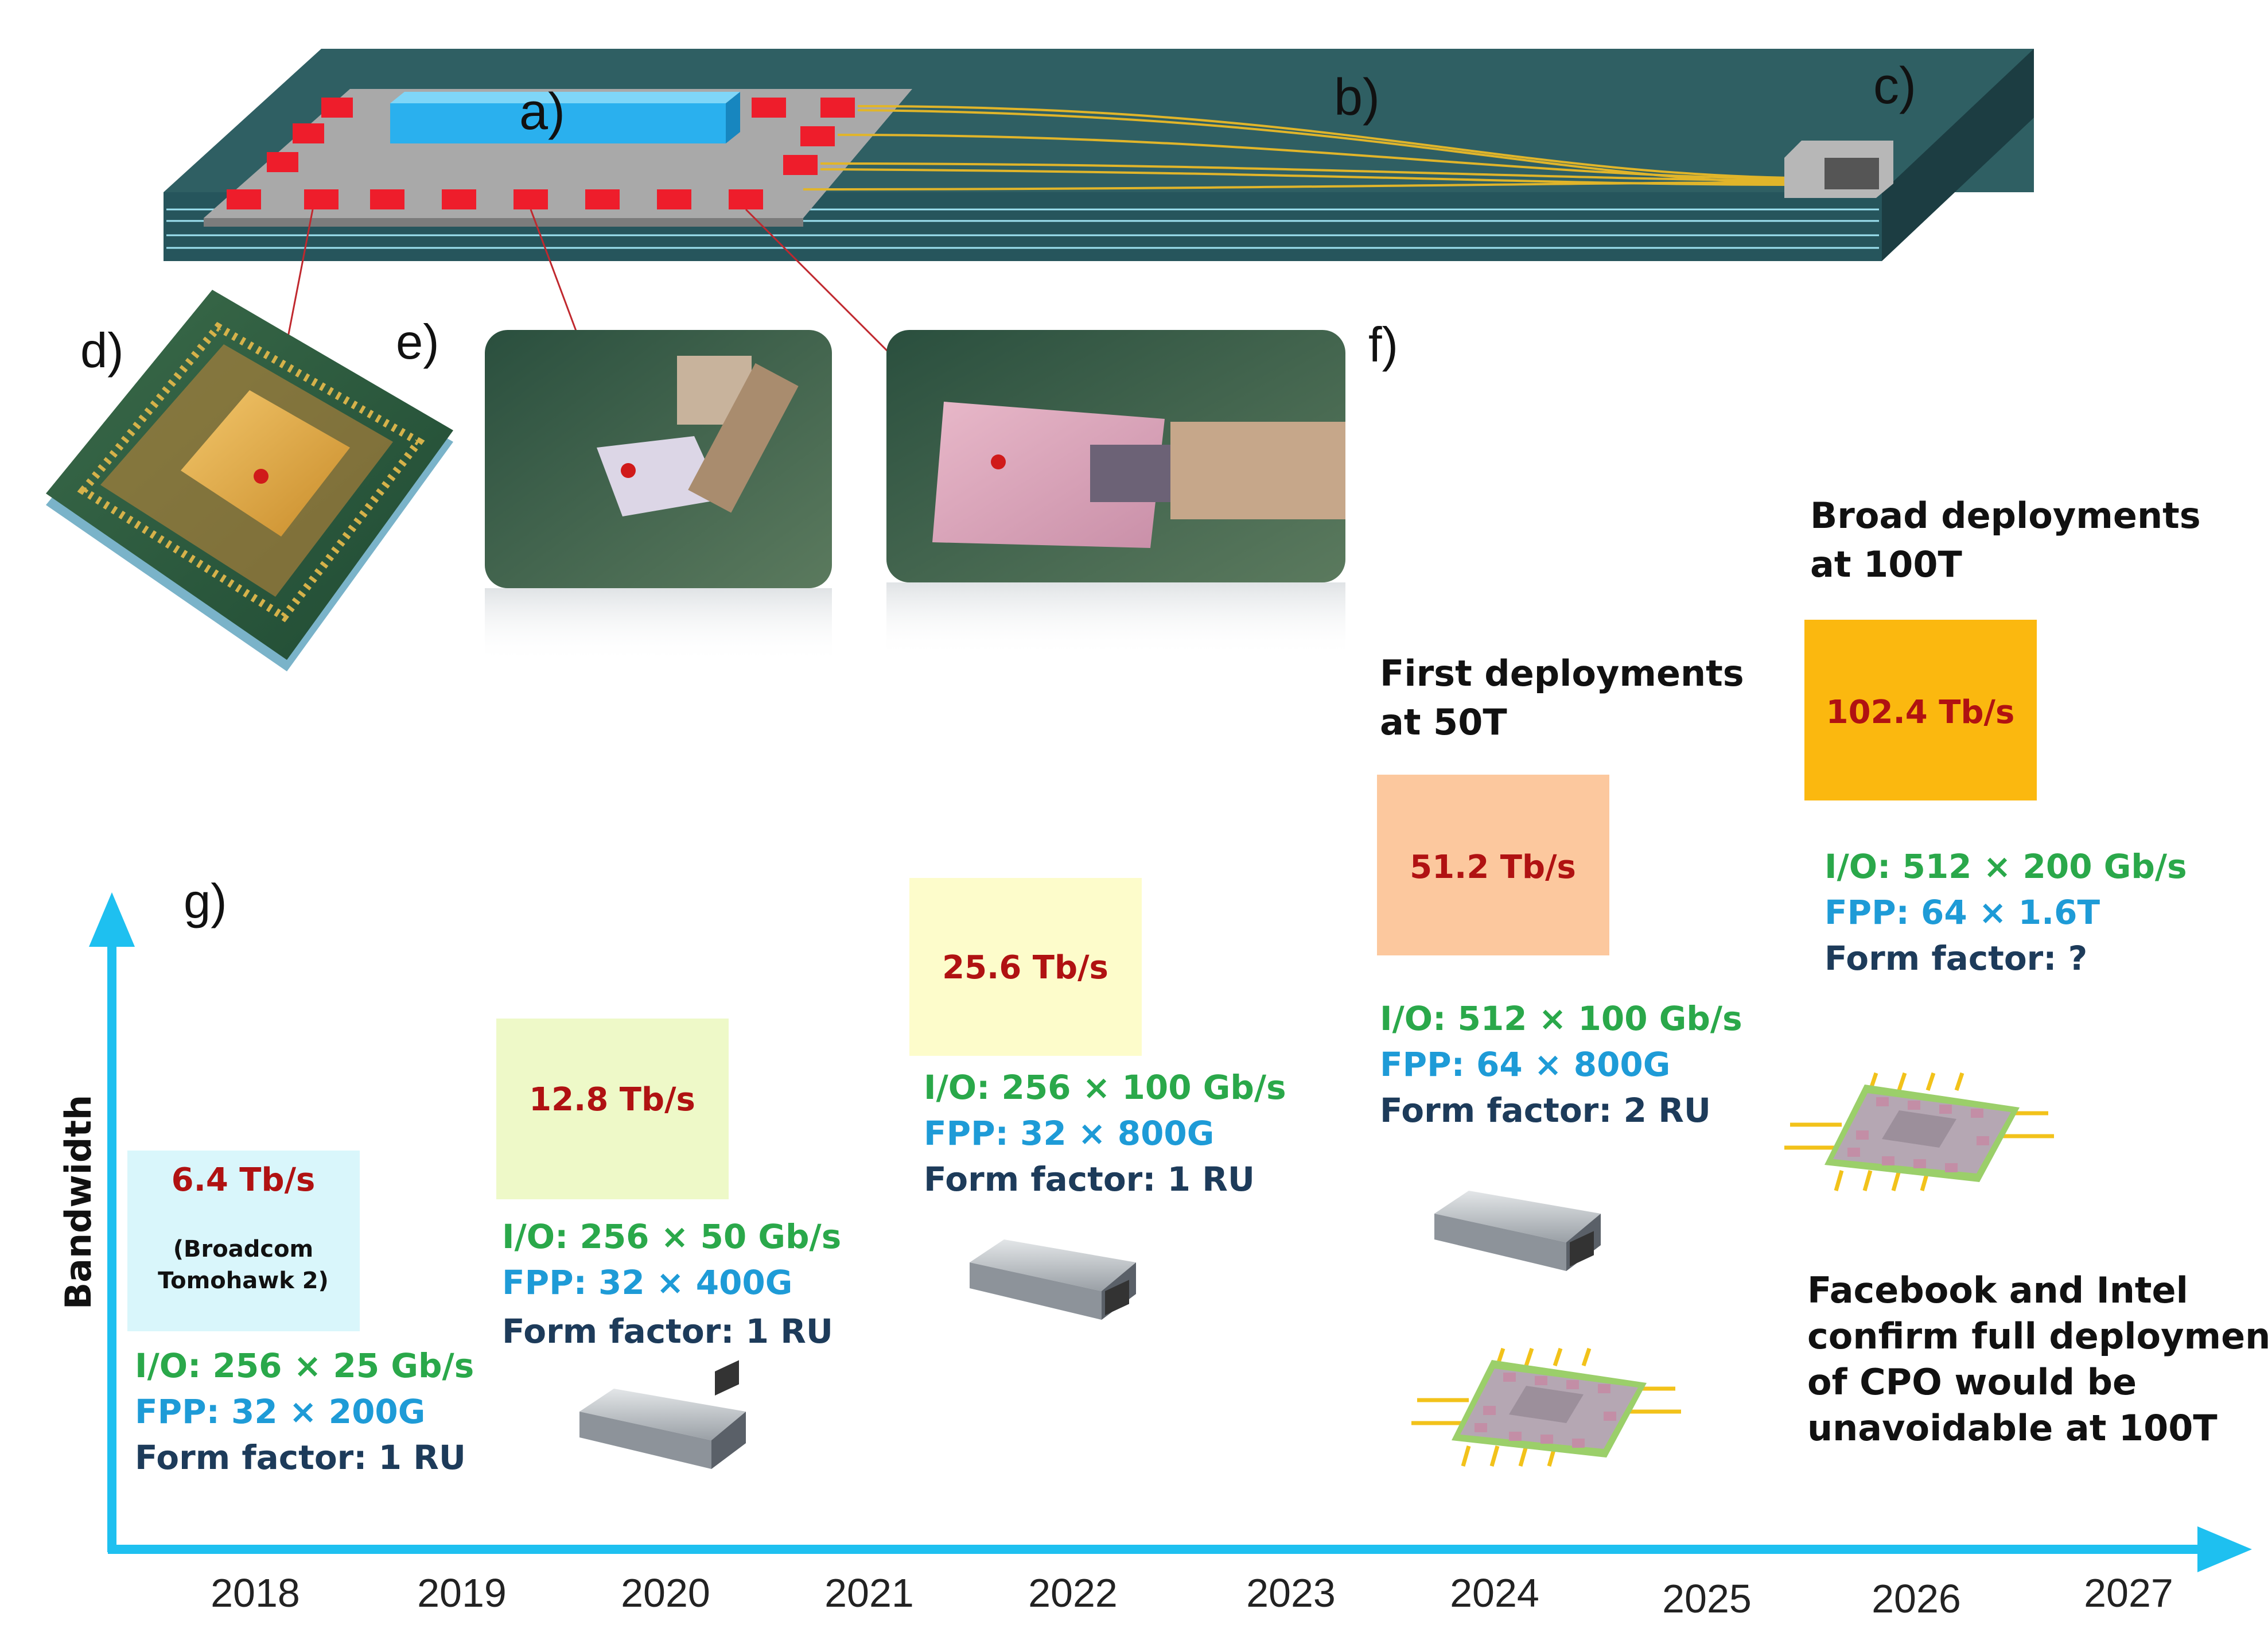 The width and height of the screenshot is (2268, 1644). I want to click on bandwidth-value: 6.4 Tb/s, so click(244, 1180).